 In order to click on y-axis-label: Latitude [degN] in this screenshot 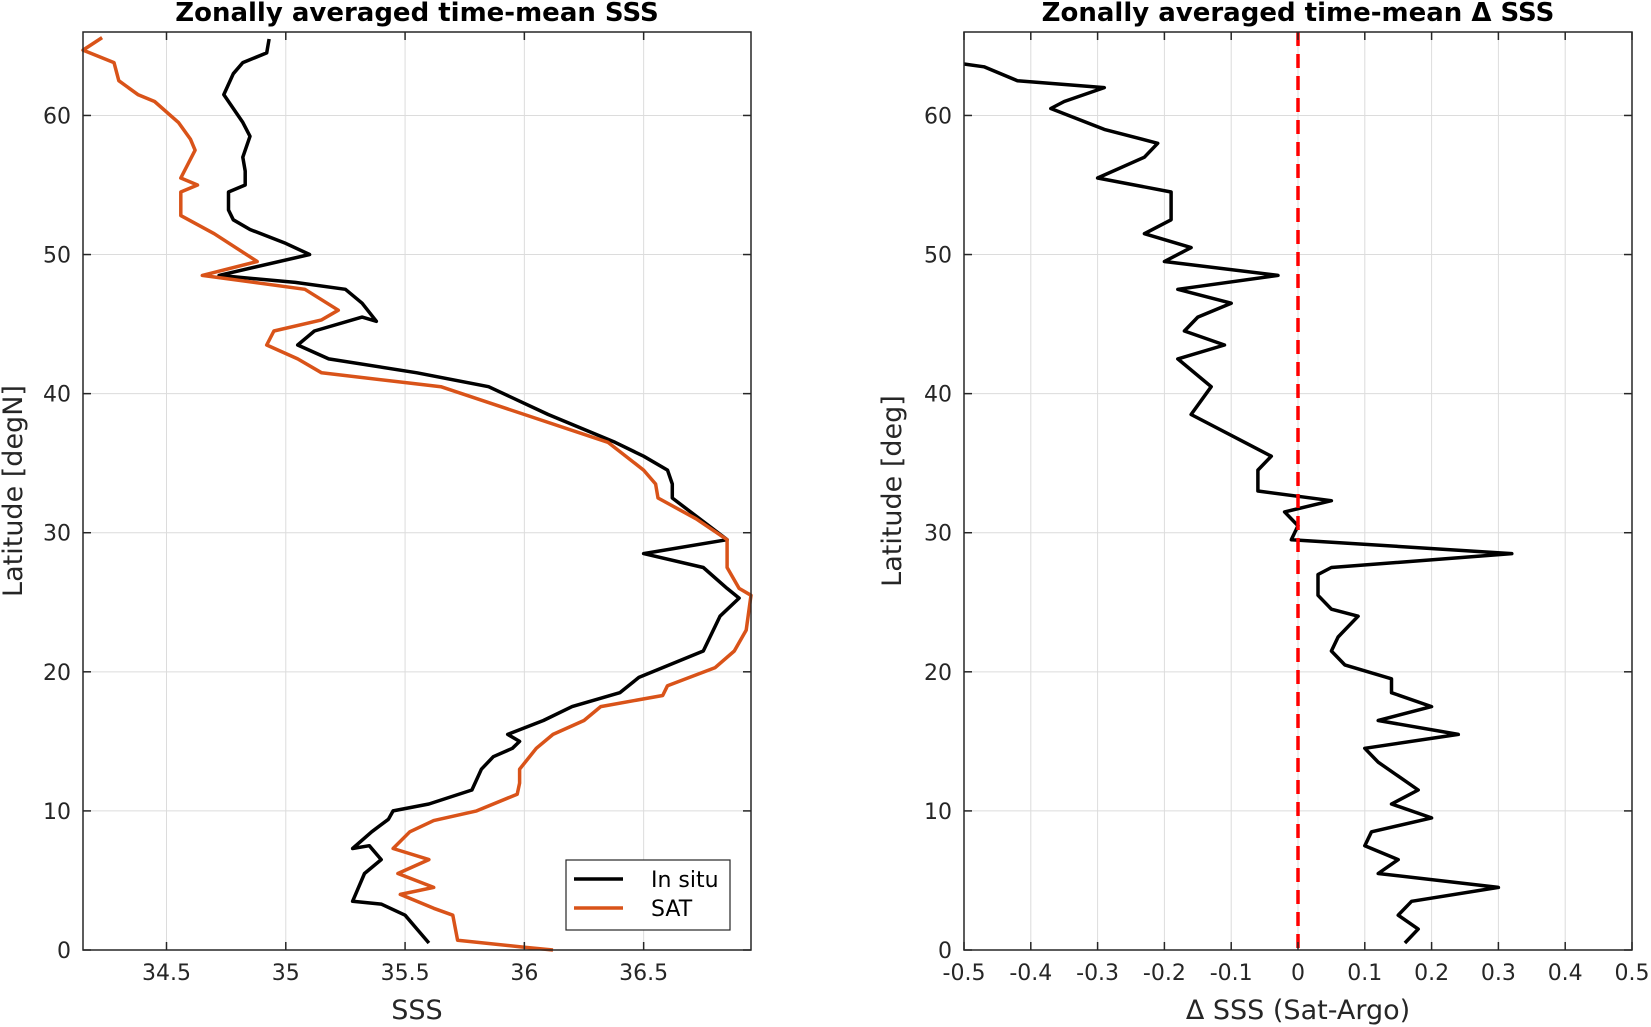, I will do `click(14, 491)`.